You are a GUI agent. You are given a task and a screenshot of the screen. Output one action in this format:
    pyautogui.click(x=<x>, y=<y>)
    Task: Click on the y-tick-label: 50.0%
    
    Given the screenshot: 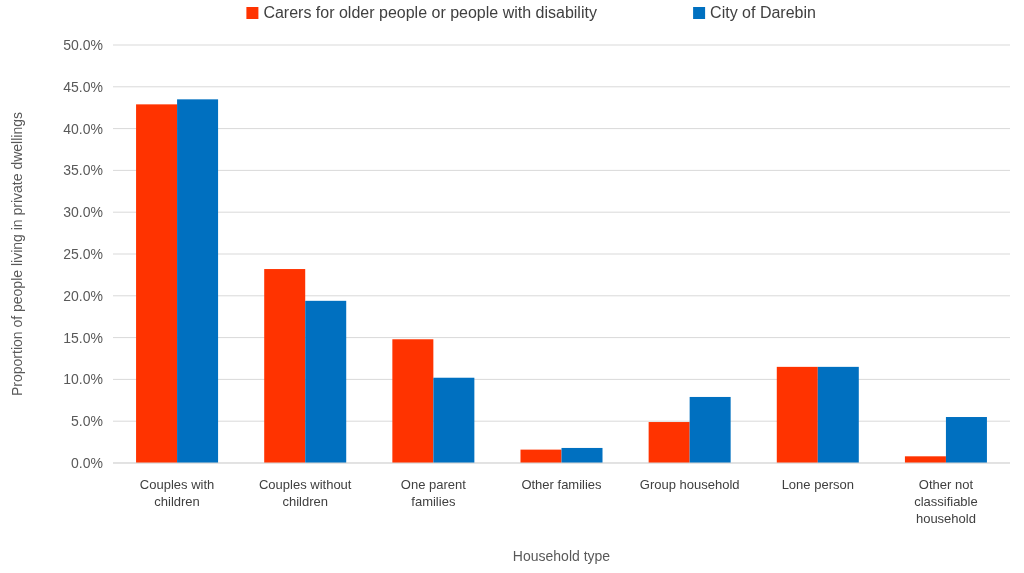 What is the action you would take?
    pyautogui.click(x=83, y=44)
    